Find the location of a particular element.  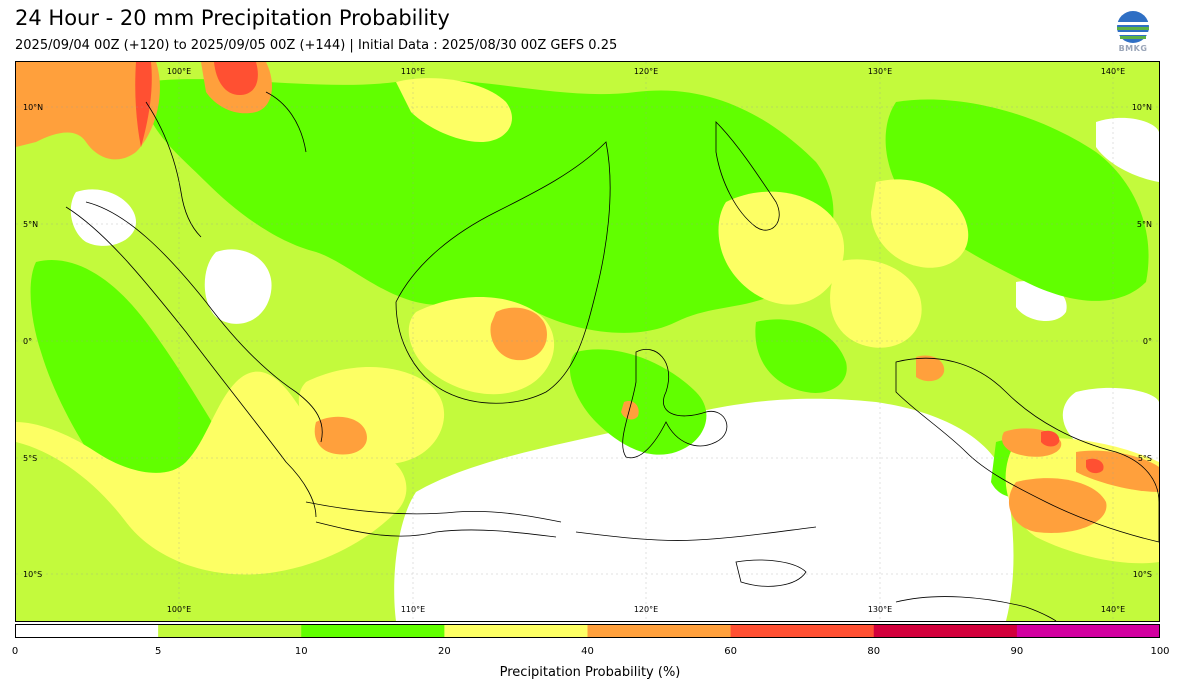

lon-label-bottom: 100°E is located at coordinates (179, 609).